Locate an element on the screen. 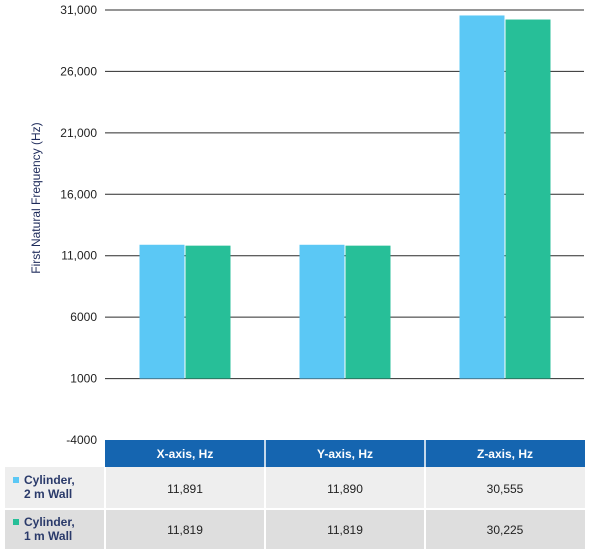 This screenshot has height=556, width=590. y-tick-label: -4000 is located at coordinates (81, 440).